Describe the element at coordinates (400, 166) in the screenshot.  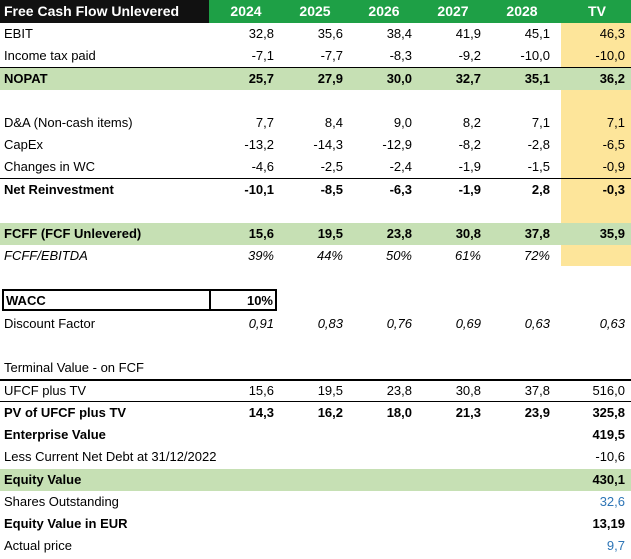
I see `wc-2026: -2,4` at that location.